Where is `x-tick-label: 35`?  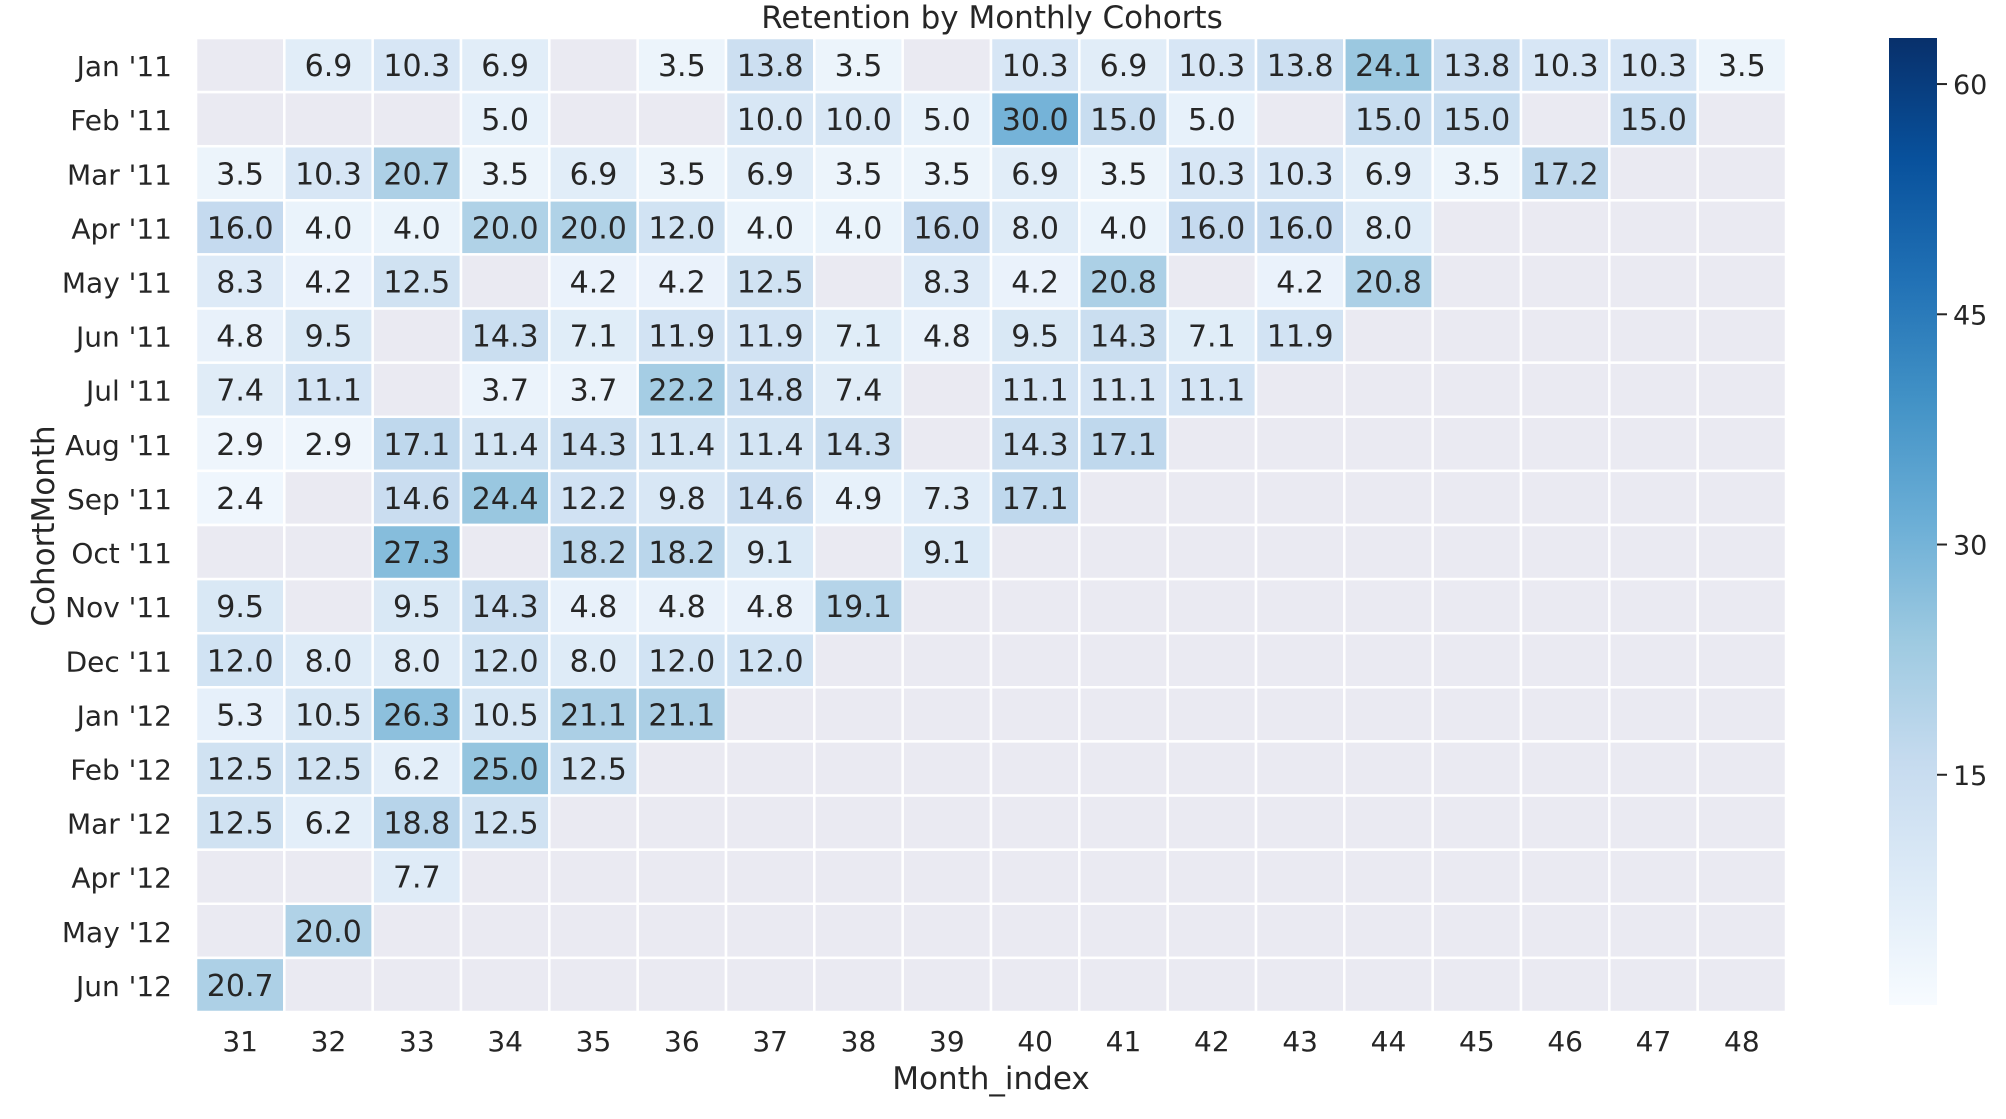
x-tick-label: 35 is located at coordinates (594, 1041).